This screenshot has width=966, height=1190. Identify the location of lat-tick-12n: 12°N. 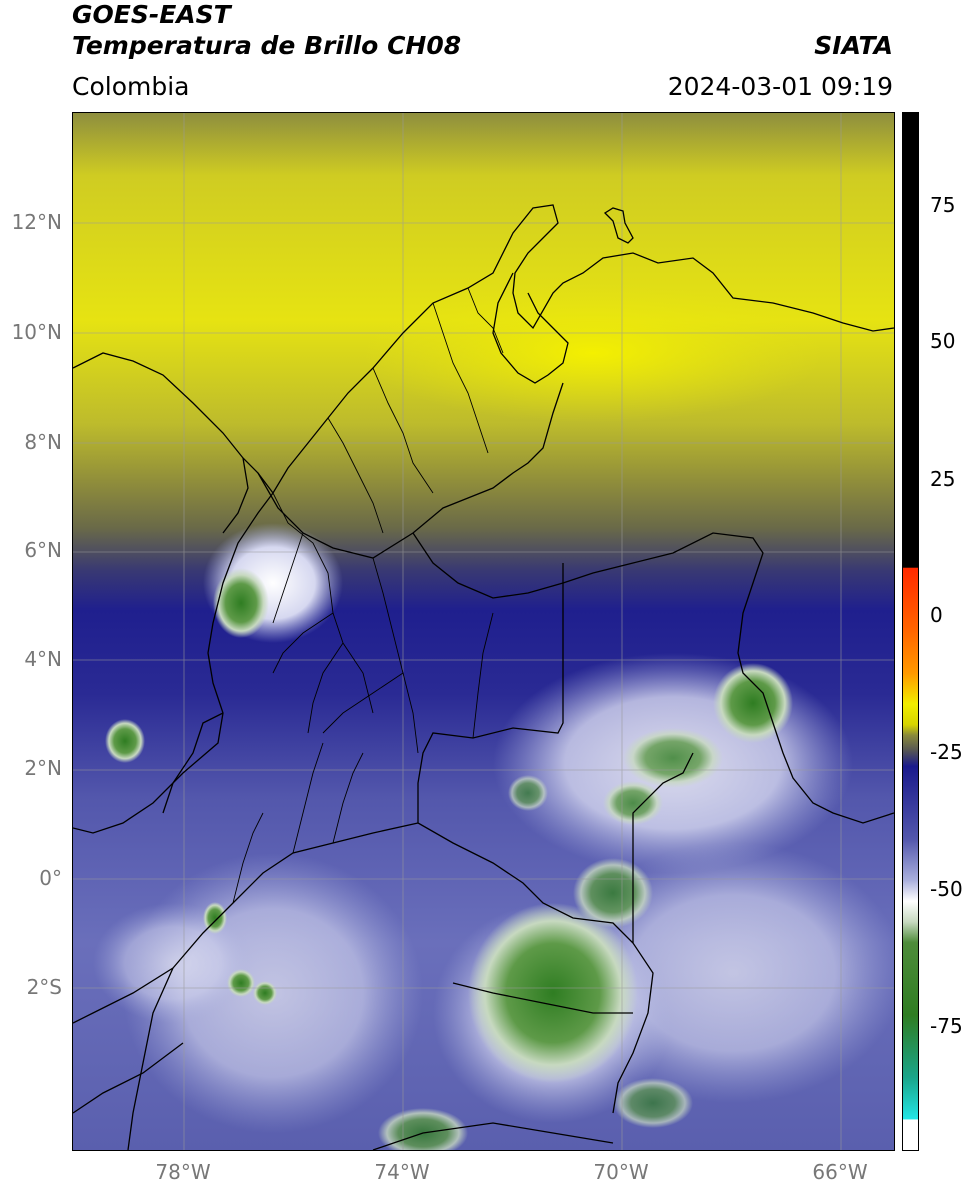
(36, 222).